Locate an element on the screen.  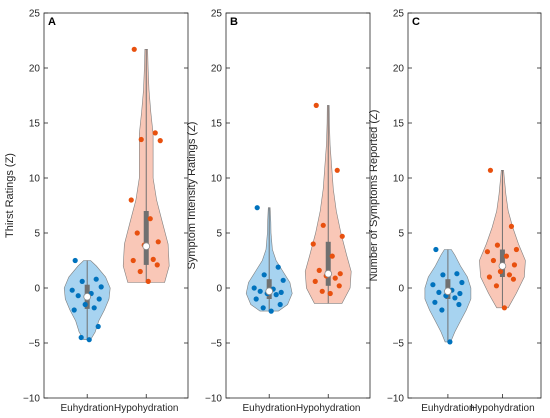
panel-label: B is located at coordinates (234, 22).